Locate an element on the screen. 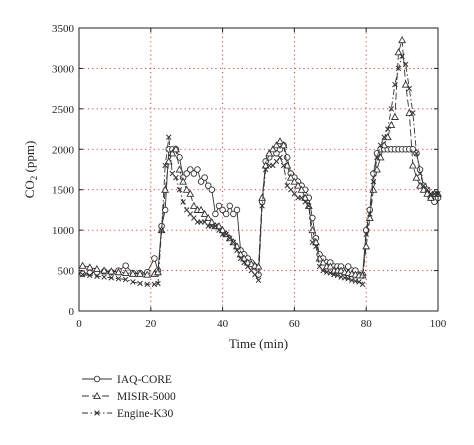  x-tick-label: 0 is located at coordinates (79, 324).